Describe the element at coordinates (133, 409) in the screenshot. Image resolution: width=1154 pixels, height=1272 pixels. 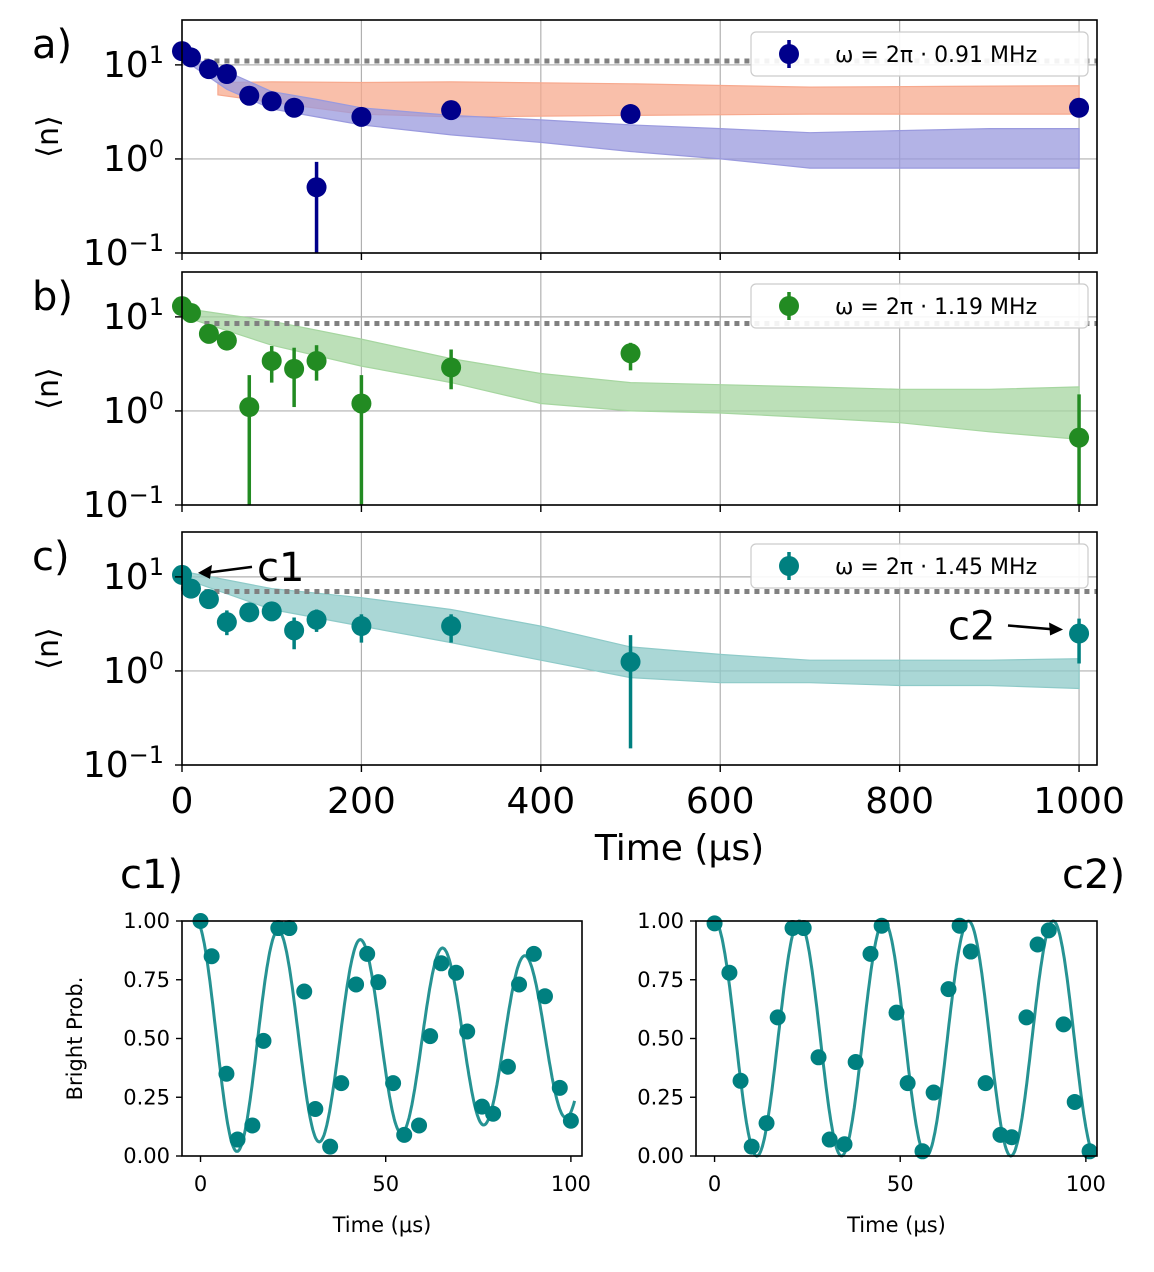
I see `y-tick-label: 10⁰` at that location.